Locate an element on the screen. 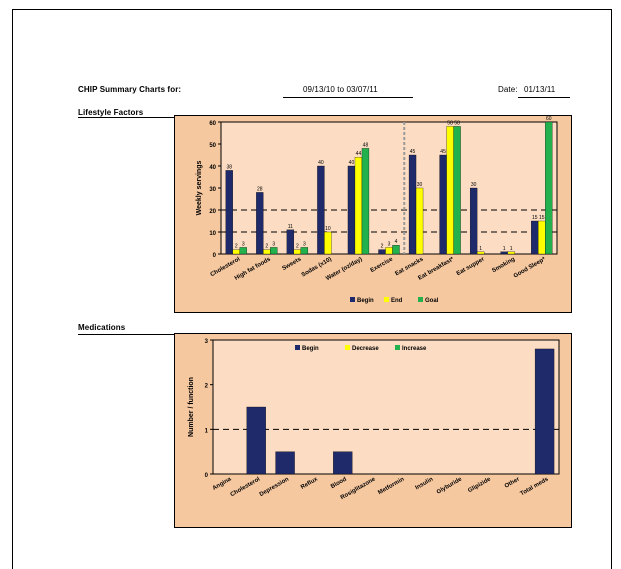 The height and width of the screenshot is (569, 621). category-label: Total meds is located at coordinates (535, 486).